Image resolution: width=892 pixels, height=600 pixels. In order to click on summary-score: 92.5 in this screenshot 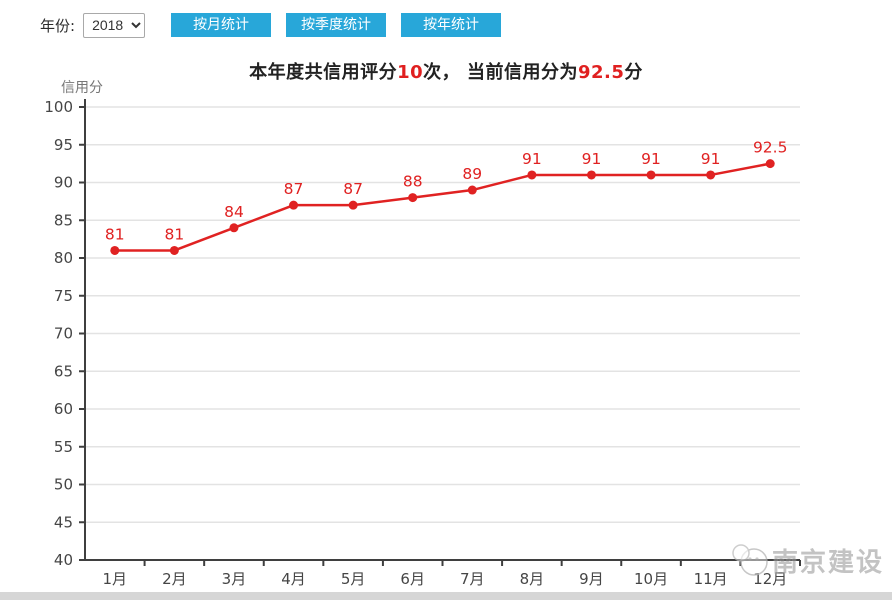, I will do `click(601, 72)`.